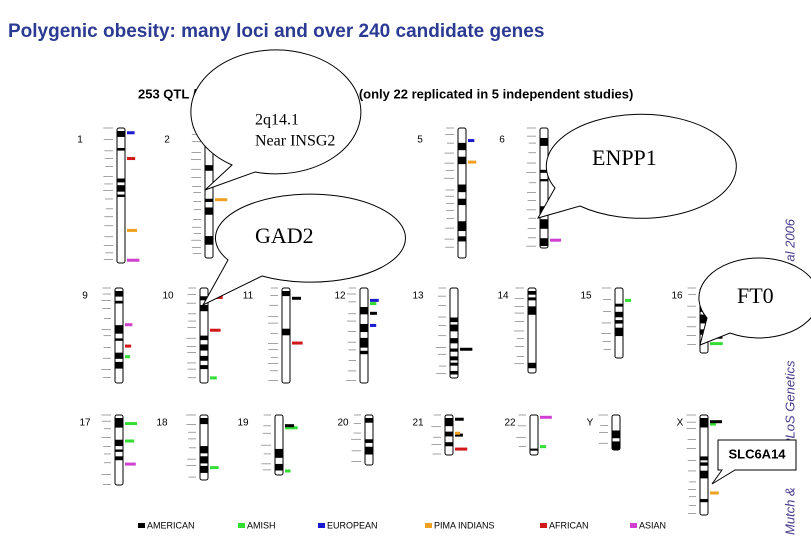  Describe the element at coordinates (295, 141) in the screenshot. I see `callout-text: Near INSG2` at that location.